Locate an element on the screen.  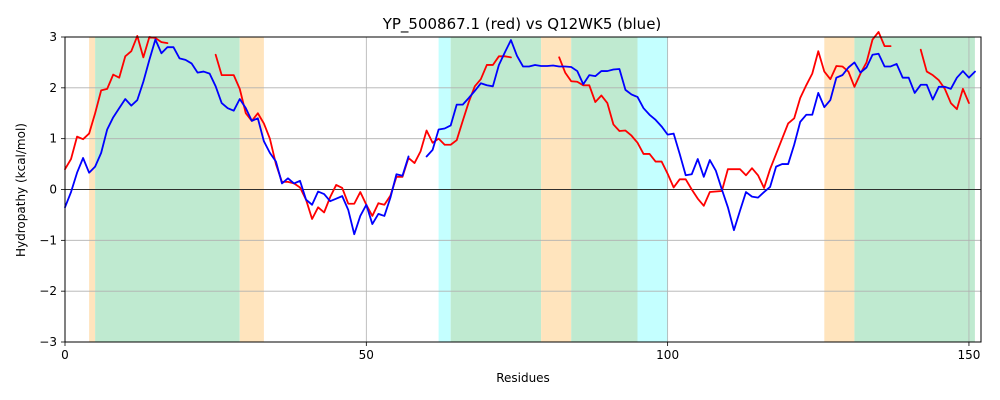
x-tick-label: 150 is located at coordinates (968, 355).